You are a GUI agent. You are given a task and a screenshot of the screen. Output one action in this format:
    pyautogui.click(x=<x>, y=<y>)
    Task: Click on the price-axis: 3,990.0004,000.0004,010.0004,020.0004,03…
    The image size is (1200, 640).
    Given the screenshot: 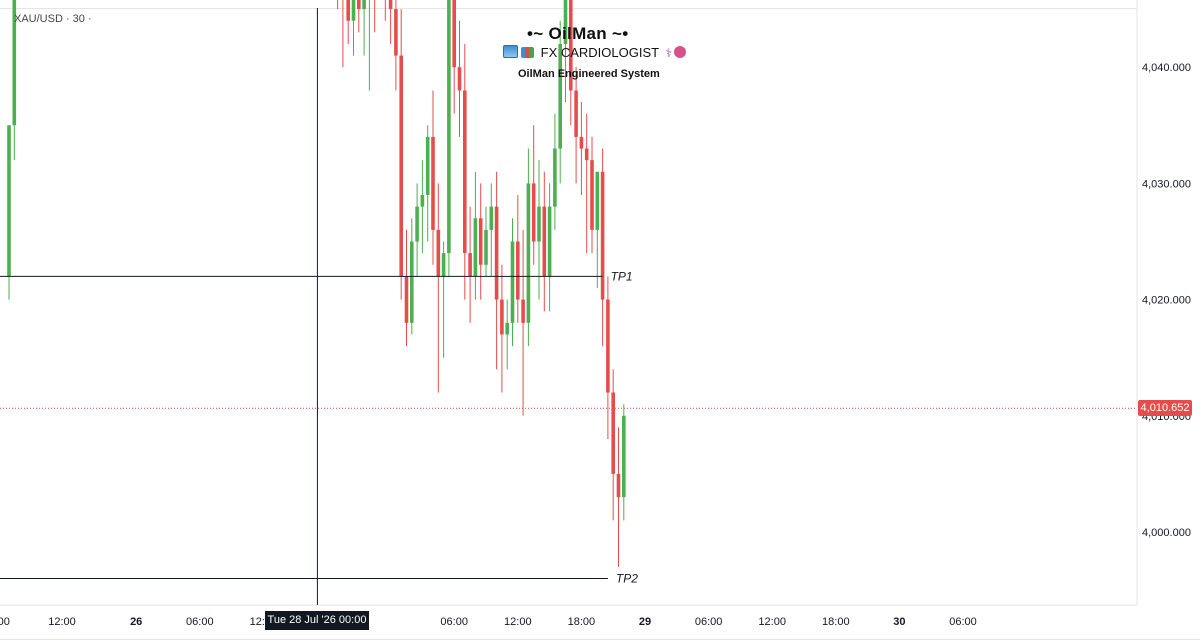 What is the action you would take?
    pyautogui.click(x=1166, y=320)
    